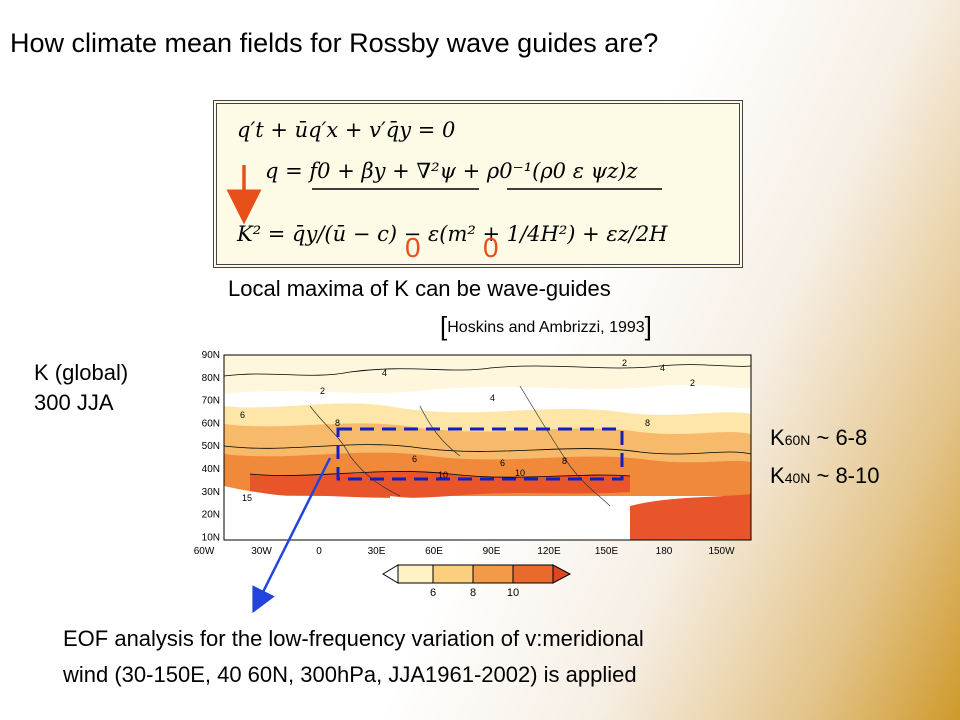 This screenshot has width=960, height=720. I want to click on lon-label: 120E, so click(549, 551).